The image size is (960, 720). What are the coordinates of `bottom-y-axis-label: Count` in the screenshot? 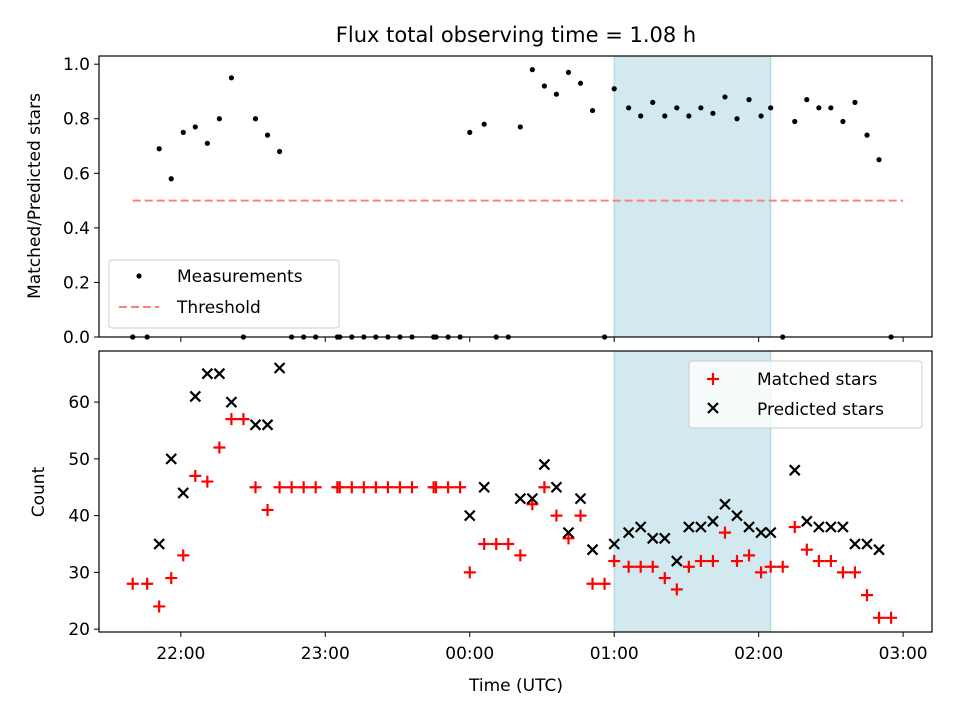 It's located at (39, 491).